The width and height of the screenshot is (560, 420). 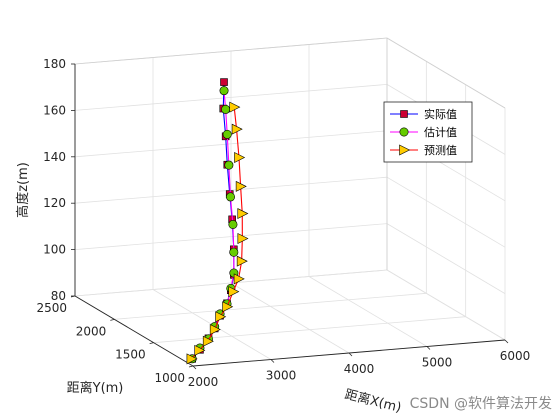 I want to click on legend-item: 实际值, so click(x=423, y=114).